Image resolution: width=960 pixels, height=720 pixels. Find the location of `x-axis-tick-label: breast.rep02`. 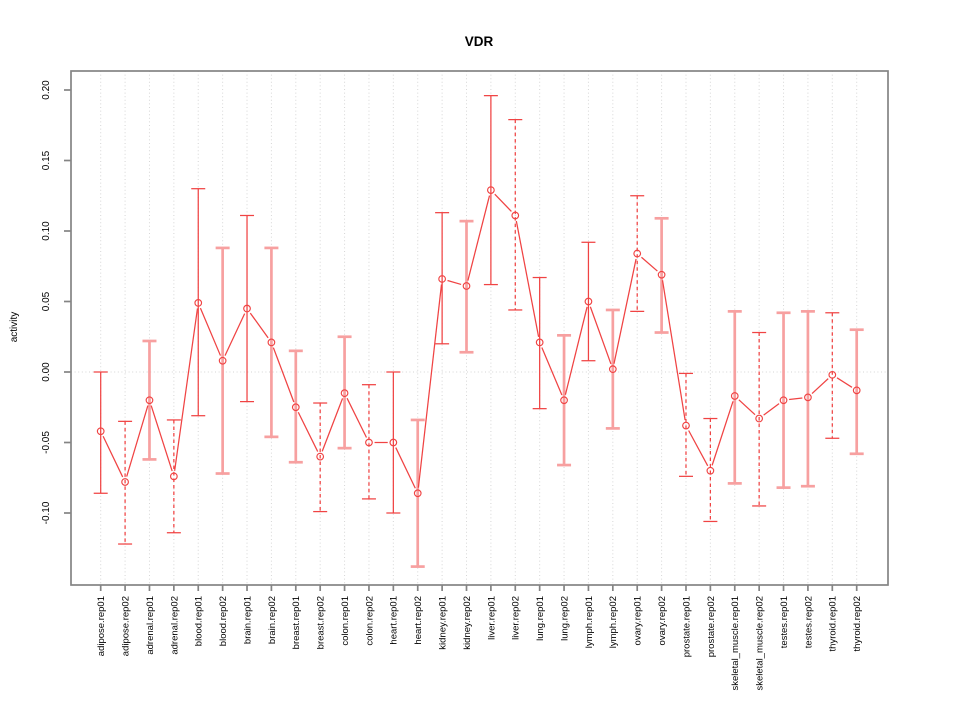

x-axis-tick-label: breast.rep02 is located at coordinates (321, 622).